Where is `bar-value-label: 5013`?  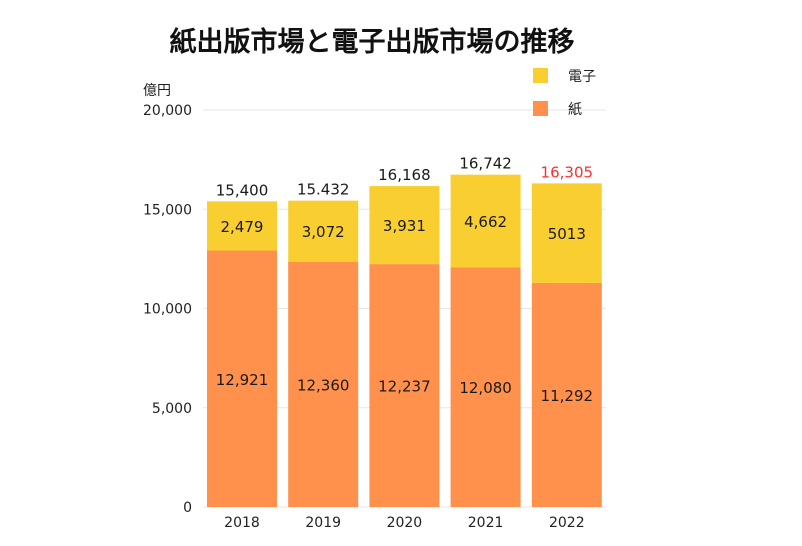 bar-value-label: 5013 is located at coordinates (567, 234).